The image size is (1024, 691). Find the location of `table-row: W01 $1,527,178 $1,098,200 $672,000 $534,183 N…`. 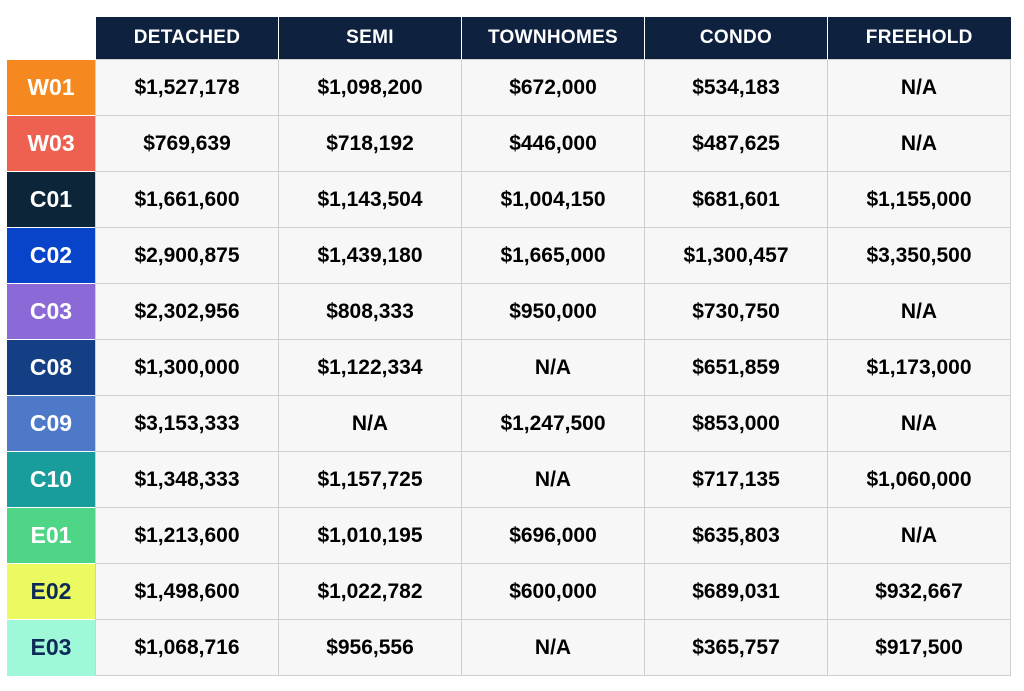

table-row: W01 $1,527,178 $1,098,200 $672,000 $534,183 N… is located at coordinates (509, 87).